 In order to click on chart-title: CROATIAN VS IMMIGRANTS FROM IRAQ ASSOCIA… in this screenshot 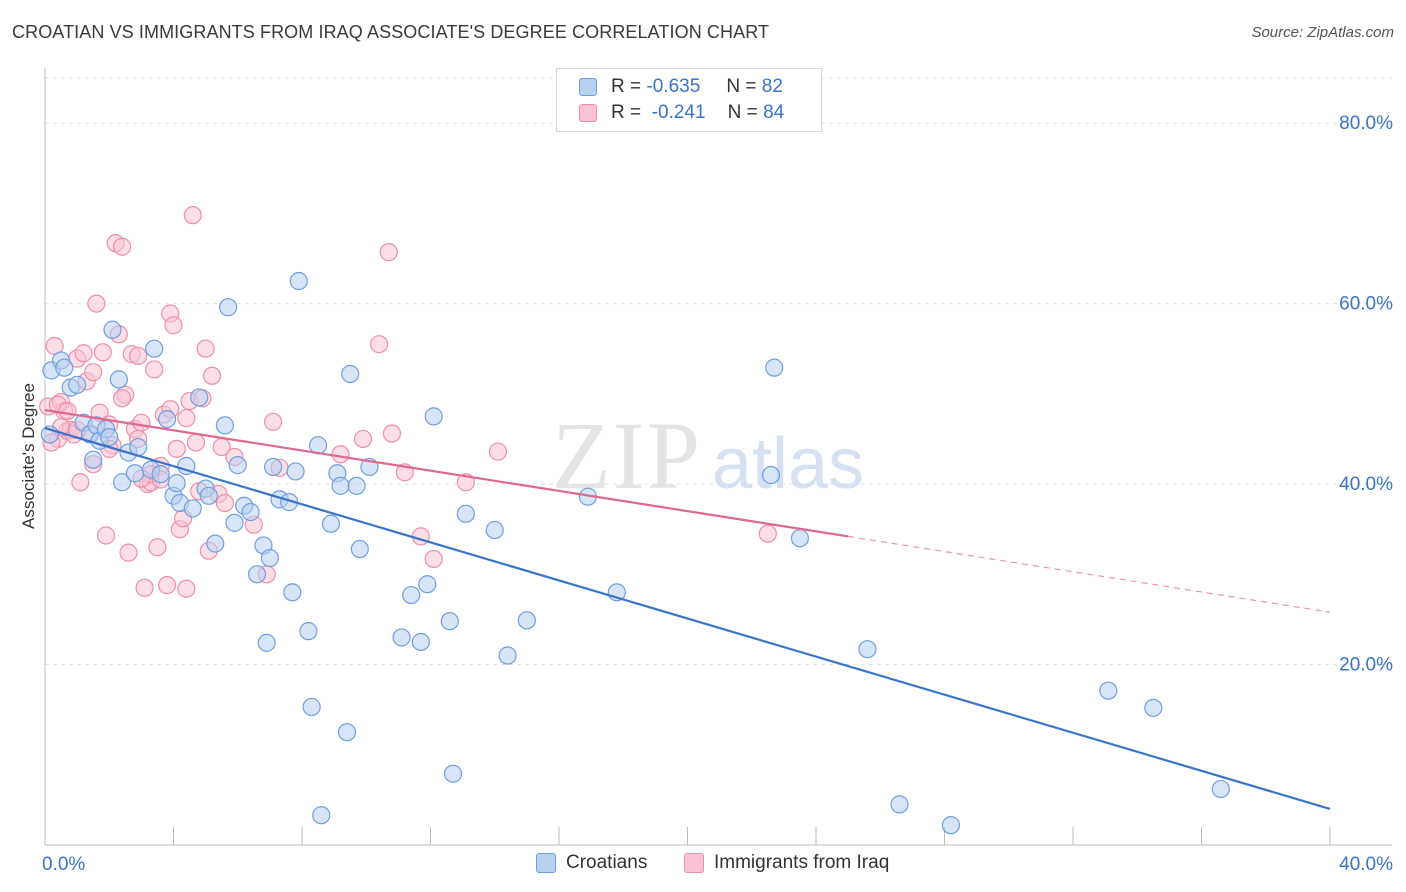, I will do `click(391, 32)`.